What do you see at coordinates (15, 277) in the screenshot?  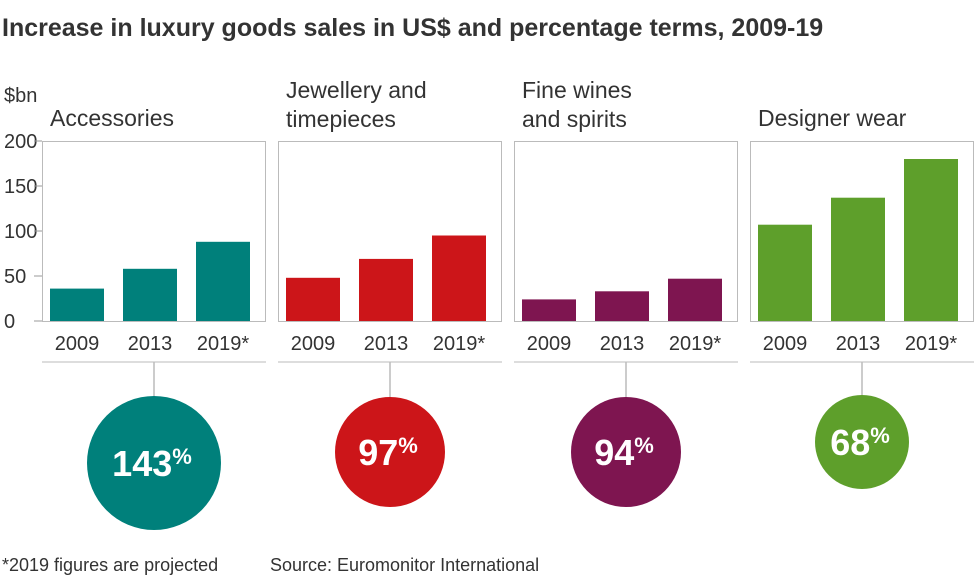 I see `y-tick-label: 50` at bounding box center [15, 277].